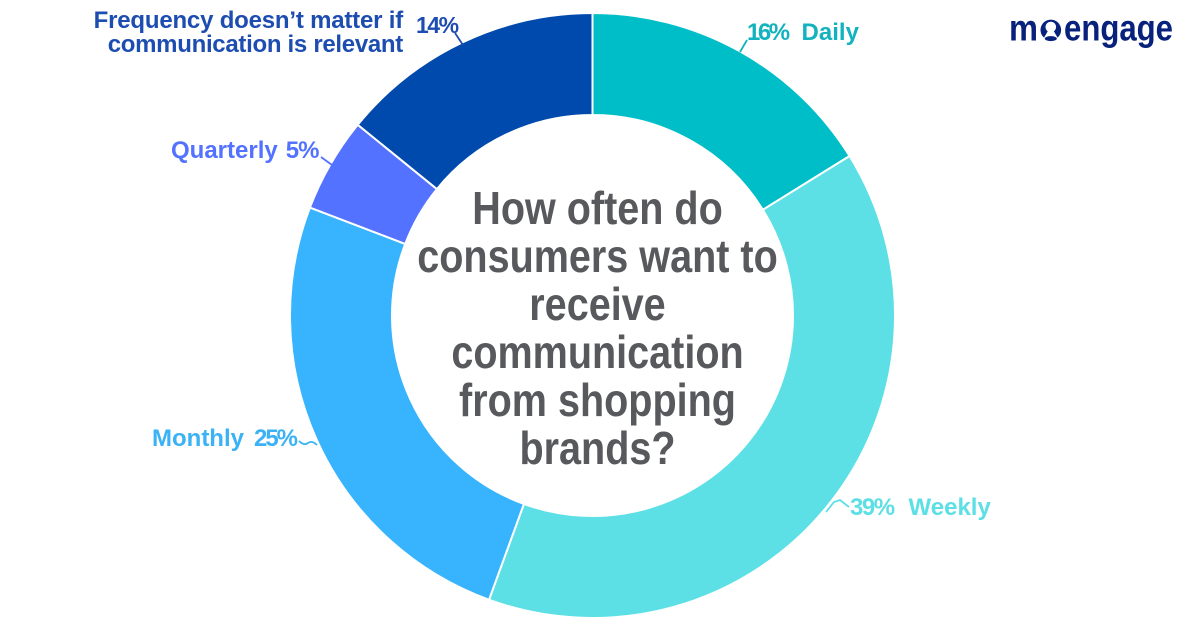  What do you see at coordinates (1023, 27) in the screenshot?
I see `svg-text: m` at bounding box center [1023, 27].